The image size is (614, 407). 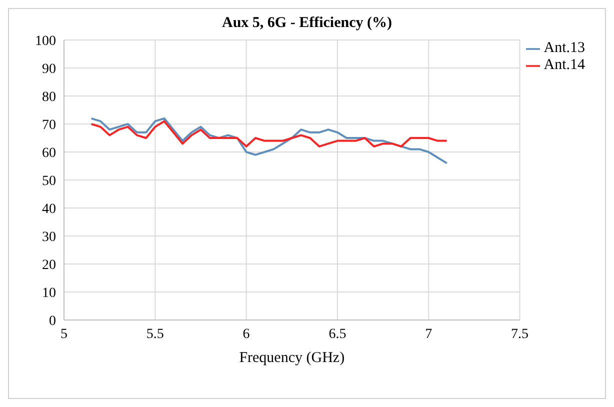 I want to click on x-tick-label: 6, so click(x=246, y=334).